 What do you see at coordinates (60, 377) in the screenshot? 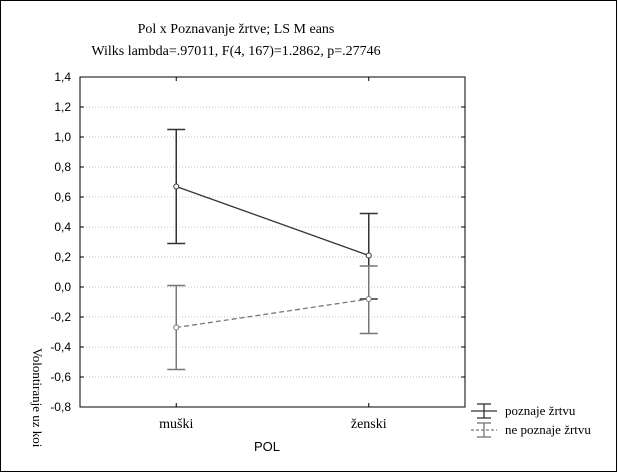
I see `y-tick-label: -0,6` at bounding box center [60, 377].